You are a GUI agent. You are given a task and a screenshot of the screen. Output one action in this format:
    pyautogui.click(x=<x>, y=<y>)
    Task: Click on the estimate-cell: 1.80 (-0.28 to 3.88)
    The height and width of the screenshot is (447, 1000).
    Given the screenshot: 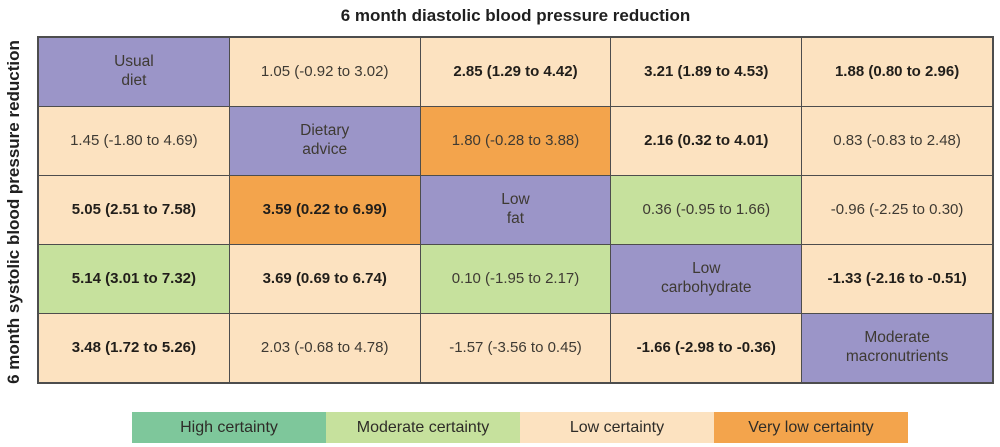 What is the action you would take?
    pyautogui.click(x=515, y=141)
    